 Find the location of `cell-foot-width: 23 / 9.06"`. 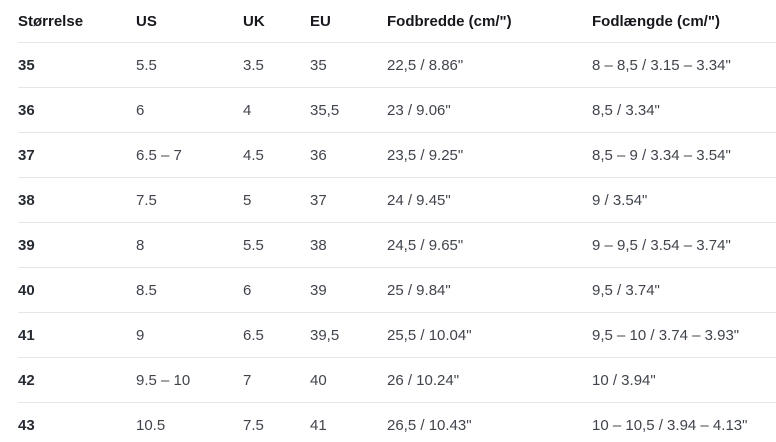

cell-foot-width: 23 / 9.06" is located at coordinates (489, 110).